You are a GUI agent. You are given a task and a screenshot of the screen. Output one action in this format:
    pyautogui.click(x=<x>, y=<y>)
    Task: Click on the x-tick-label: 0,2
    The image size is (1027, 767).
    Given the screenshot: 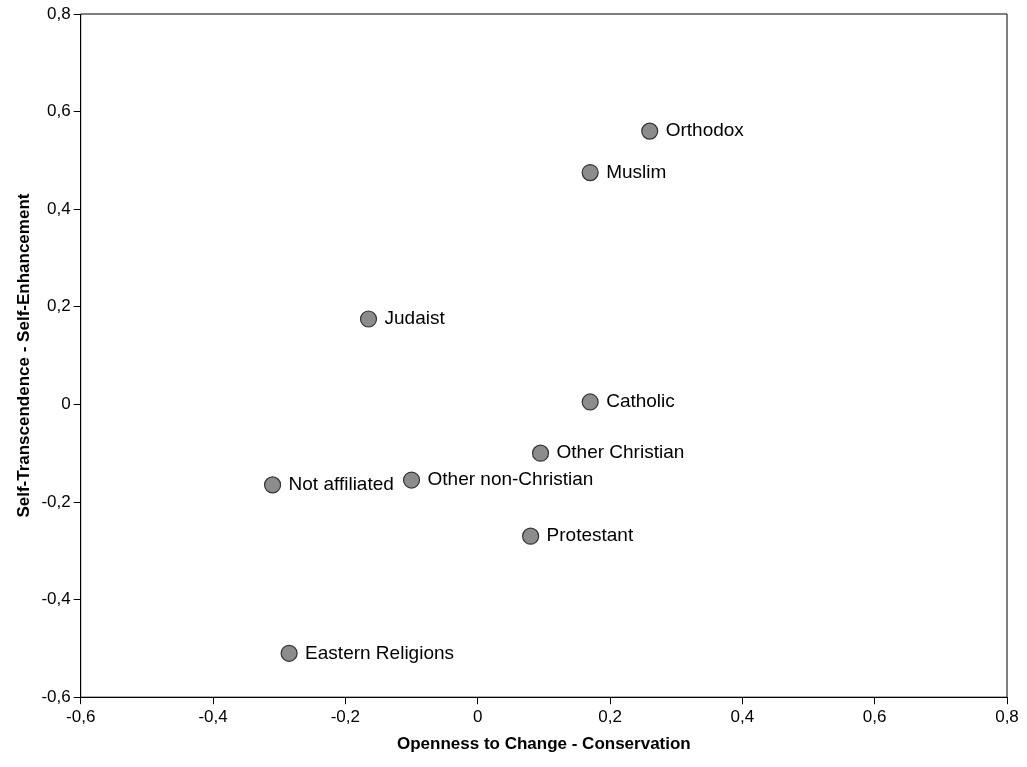 What is the action you would take?
    pyautogui.click(x=610, y=717)
    